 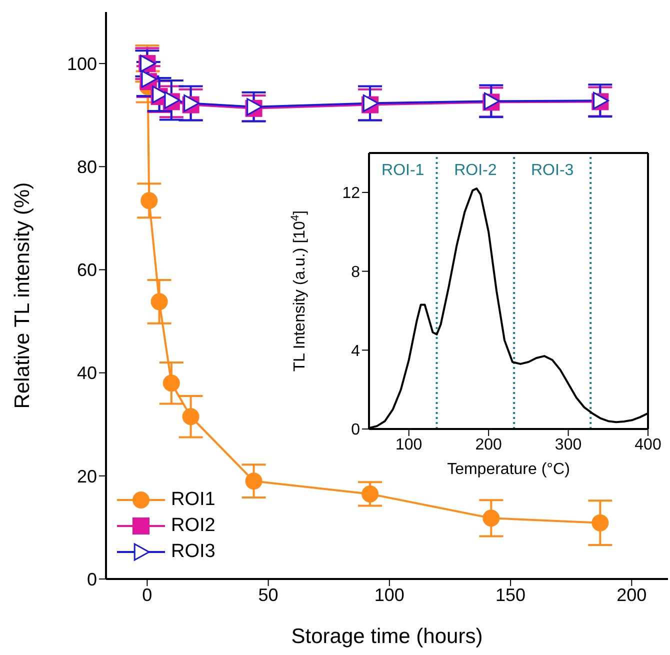 I want to click on x-axis-title: Storage time (hours), so click(x=387, y=636).